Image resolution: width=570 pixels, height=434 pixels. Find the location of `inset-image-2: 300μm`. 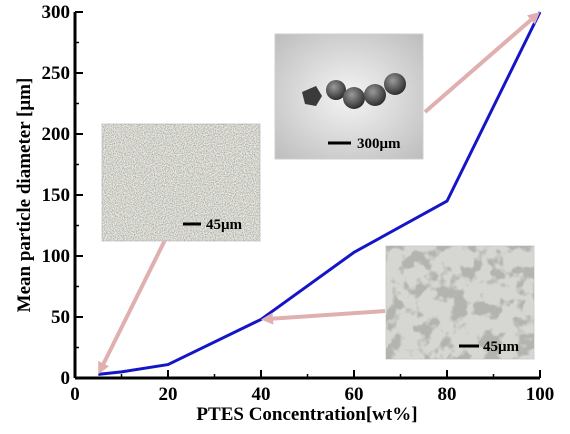

inset-image-2: 300μm is located at coordinates (349, 96).